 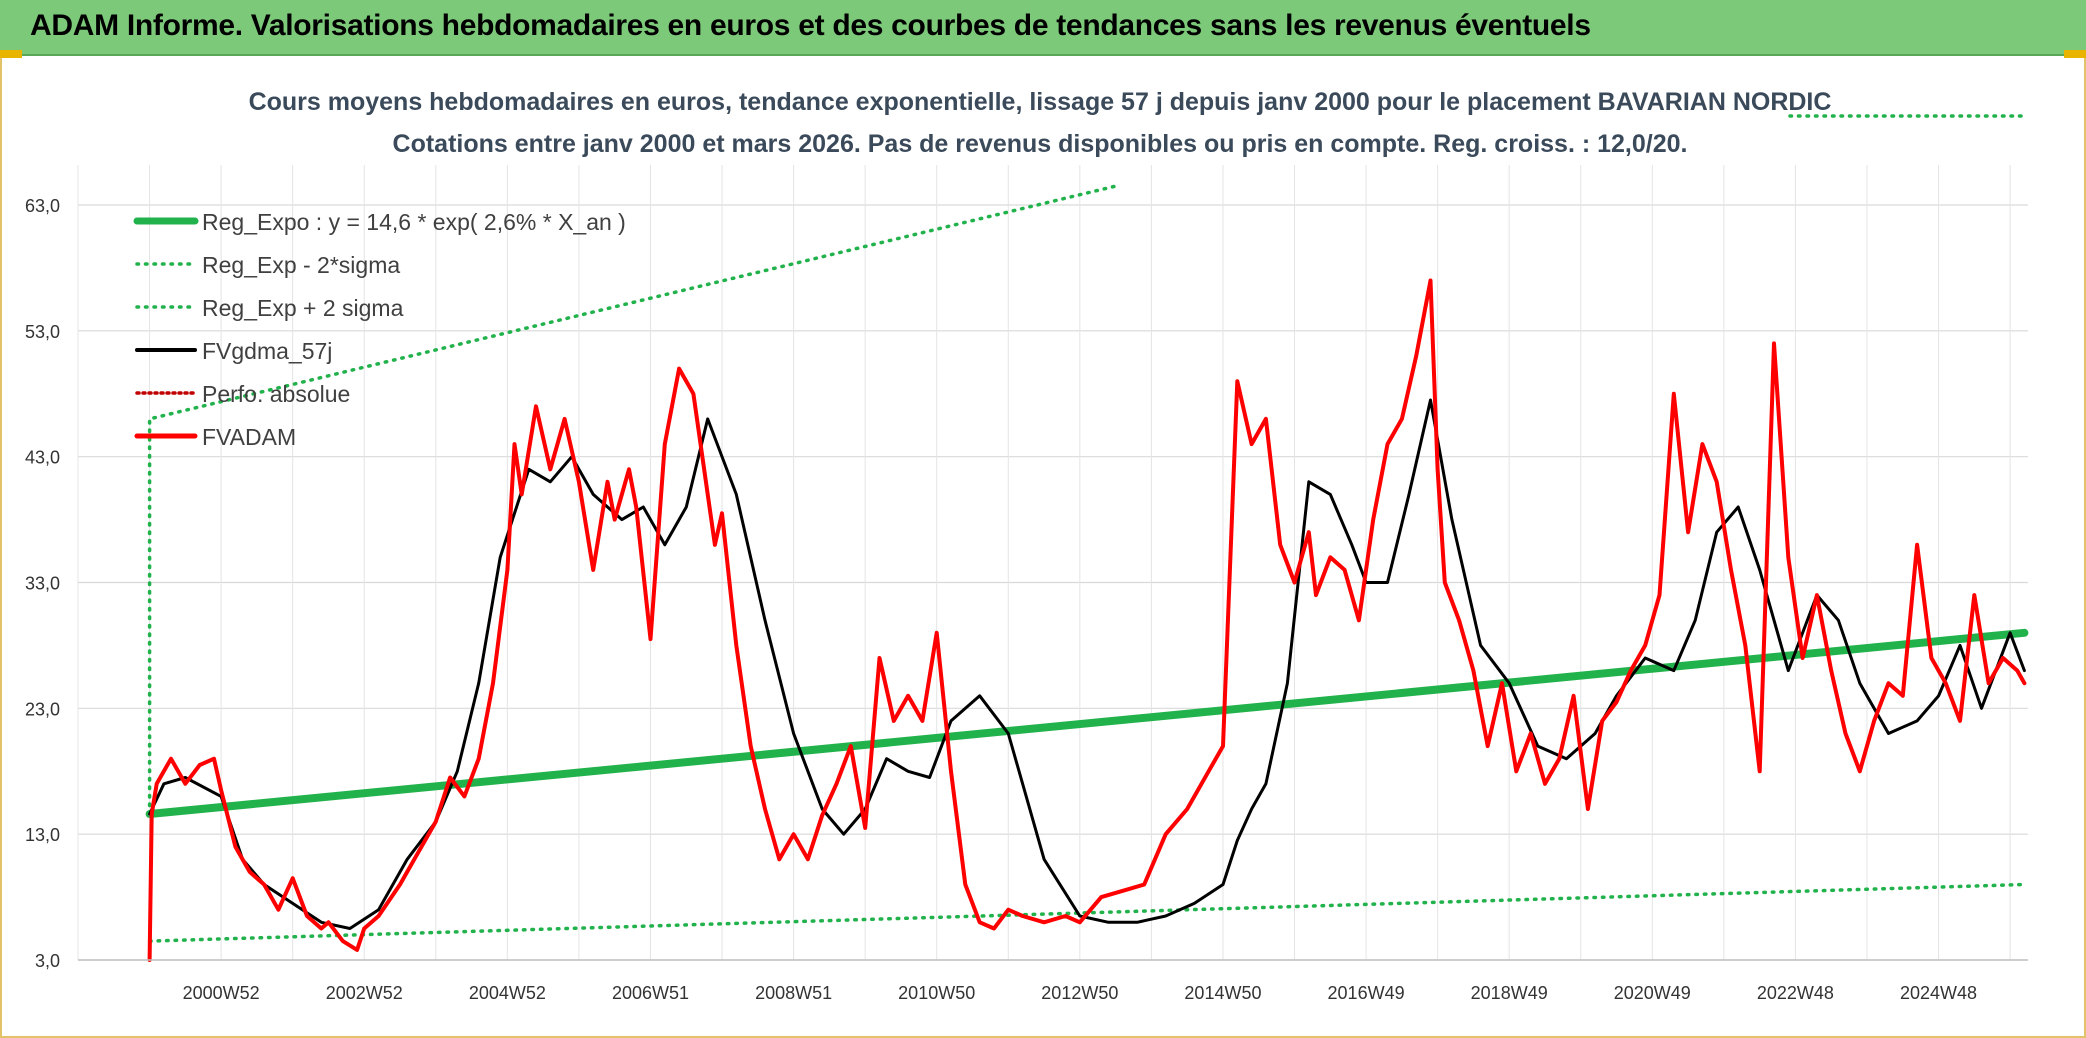 I want to click on y-tick-label: 13,0, so click(x=42, y=835).